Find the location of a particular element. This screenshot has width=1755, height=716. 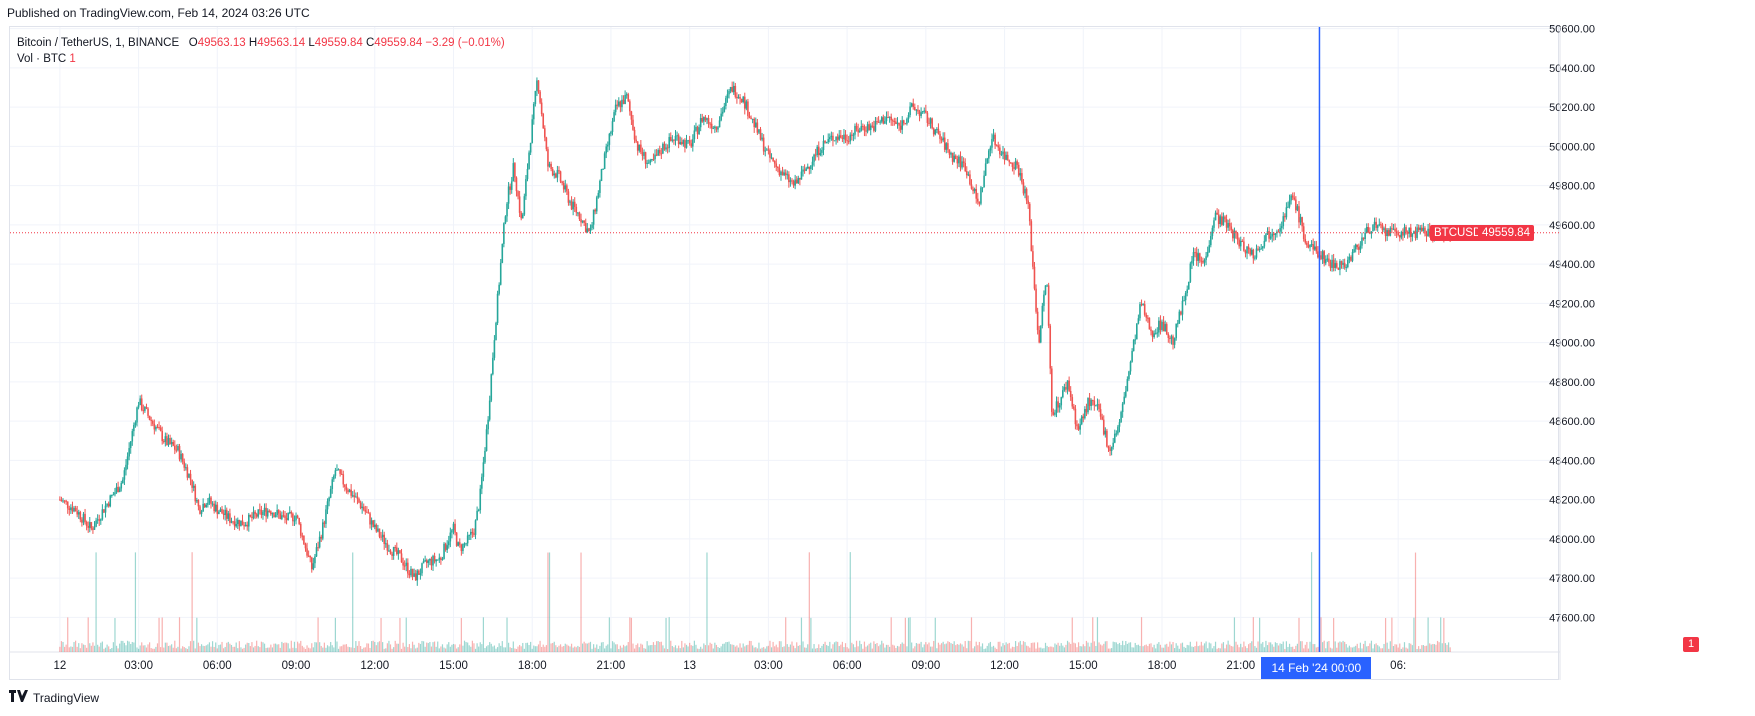

symbol-label: Bitcoin / TetherUS, 1, BINANCE is located at coordinates (98, 43).